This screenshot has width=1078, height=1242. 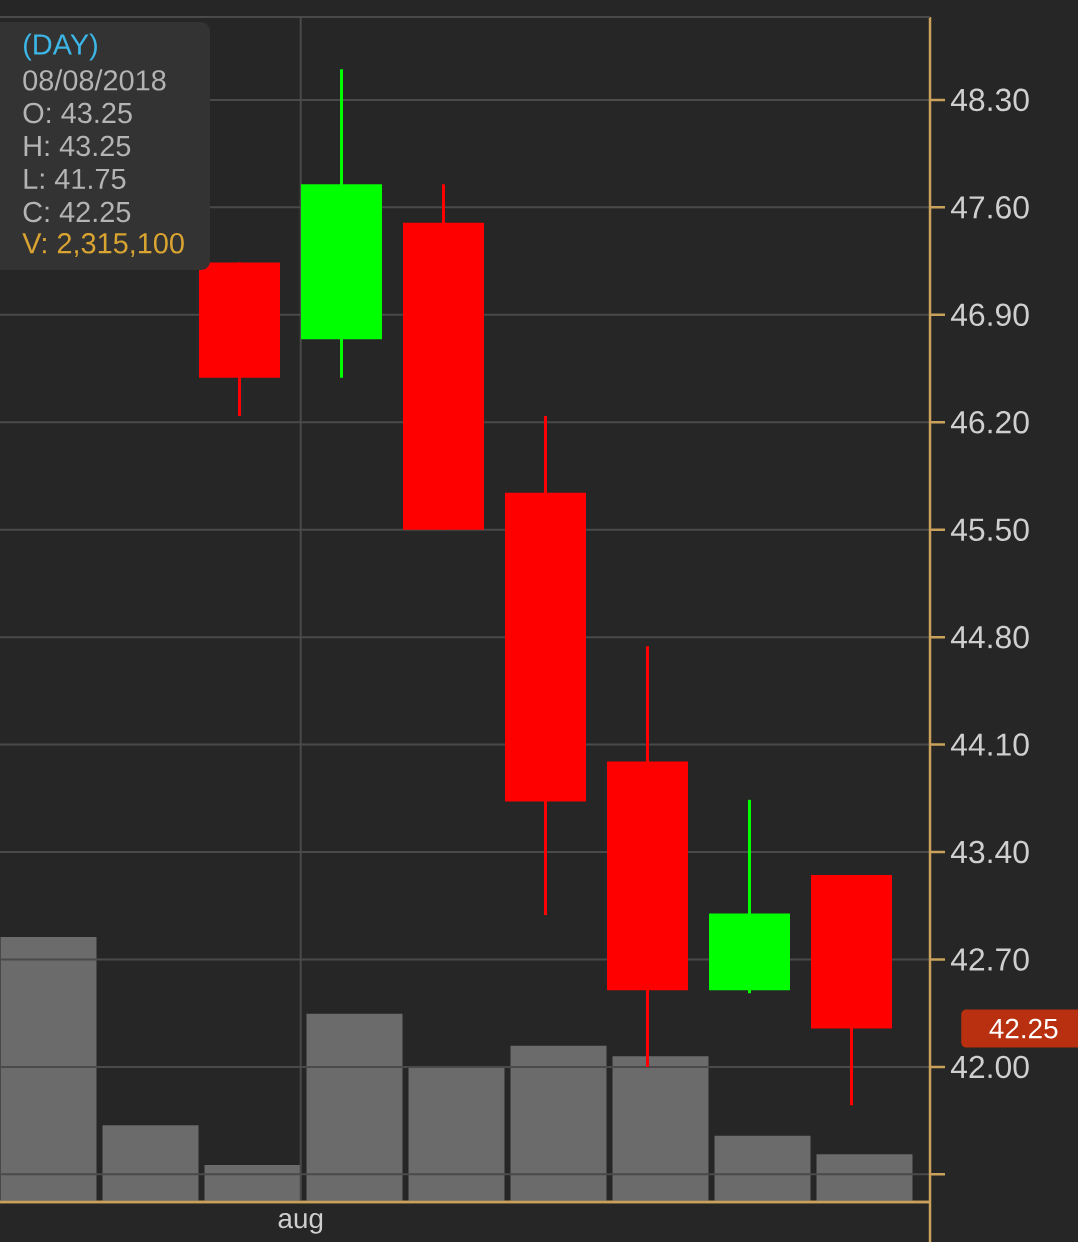 What do you see at coordinates (989, 100) in the screenshot?
I see `y-tick-label: 48.30` at bounding box center [989, 100].